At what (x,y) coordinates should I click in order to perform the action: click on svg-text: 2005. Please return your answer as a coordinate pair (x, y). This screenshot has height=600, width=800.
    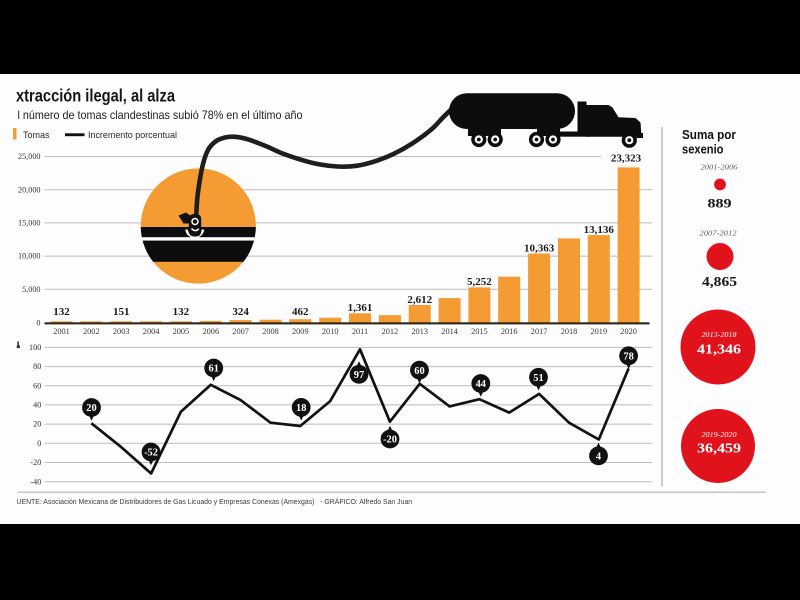
    Looking at the image, I should click on (181, 331).